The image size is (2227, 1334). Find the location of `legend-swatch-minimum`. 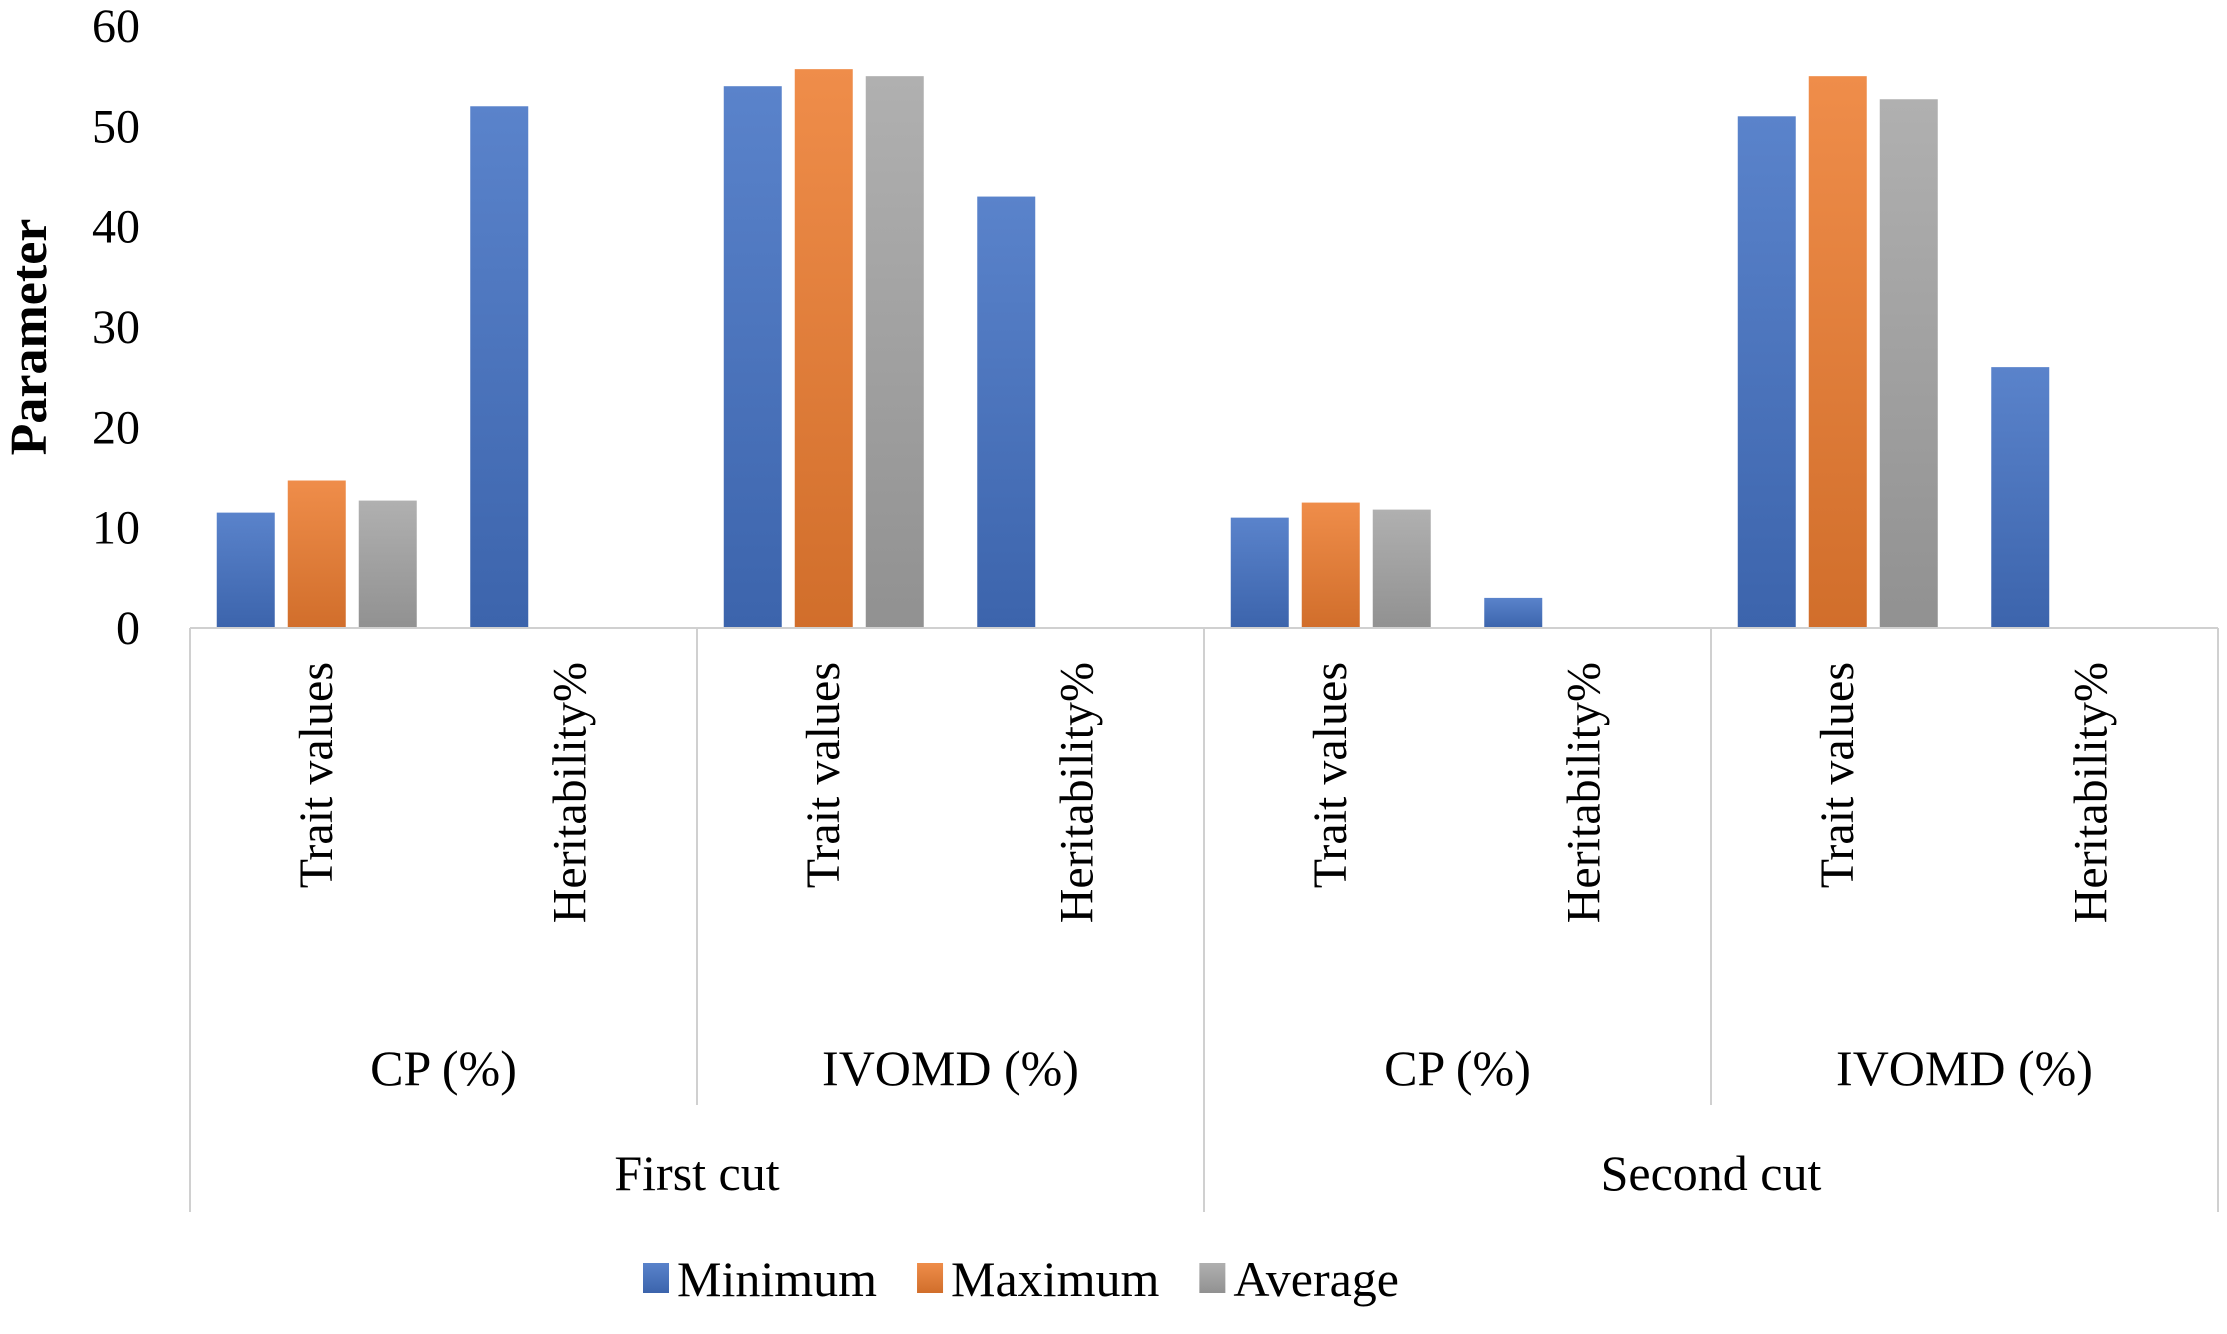

legend-swatch-minimum is located at coordinates (656, 1278).